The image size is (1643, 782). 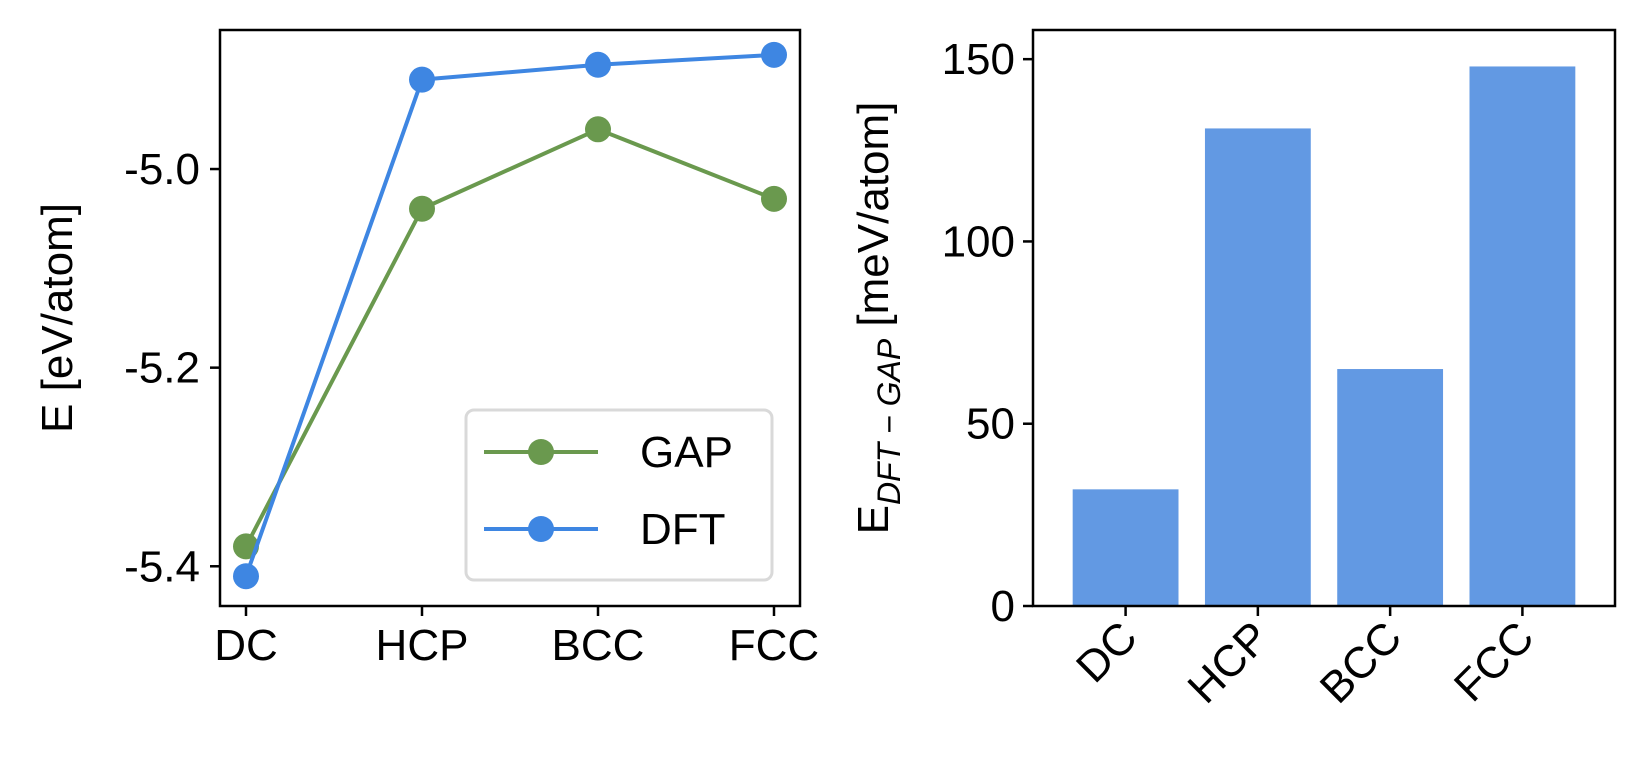 I want to click on legend: GAP DFT, so click(x=619, y=495).